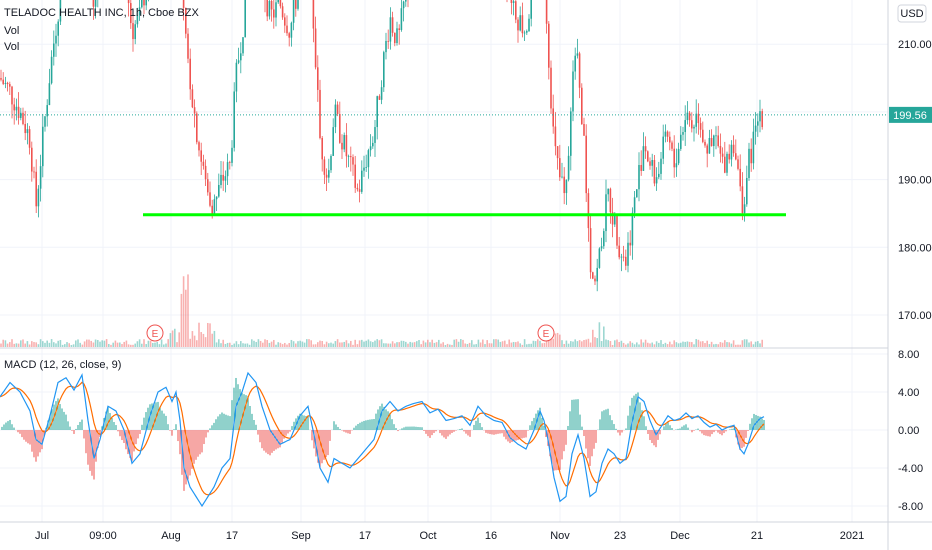 Image resolution: width=932 pixels, height=550 pixels. Describe the element at coordinates (155, 333) in the screenshot. I see `earnings-marker-aug: E` at that location.